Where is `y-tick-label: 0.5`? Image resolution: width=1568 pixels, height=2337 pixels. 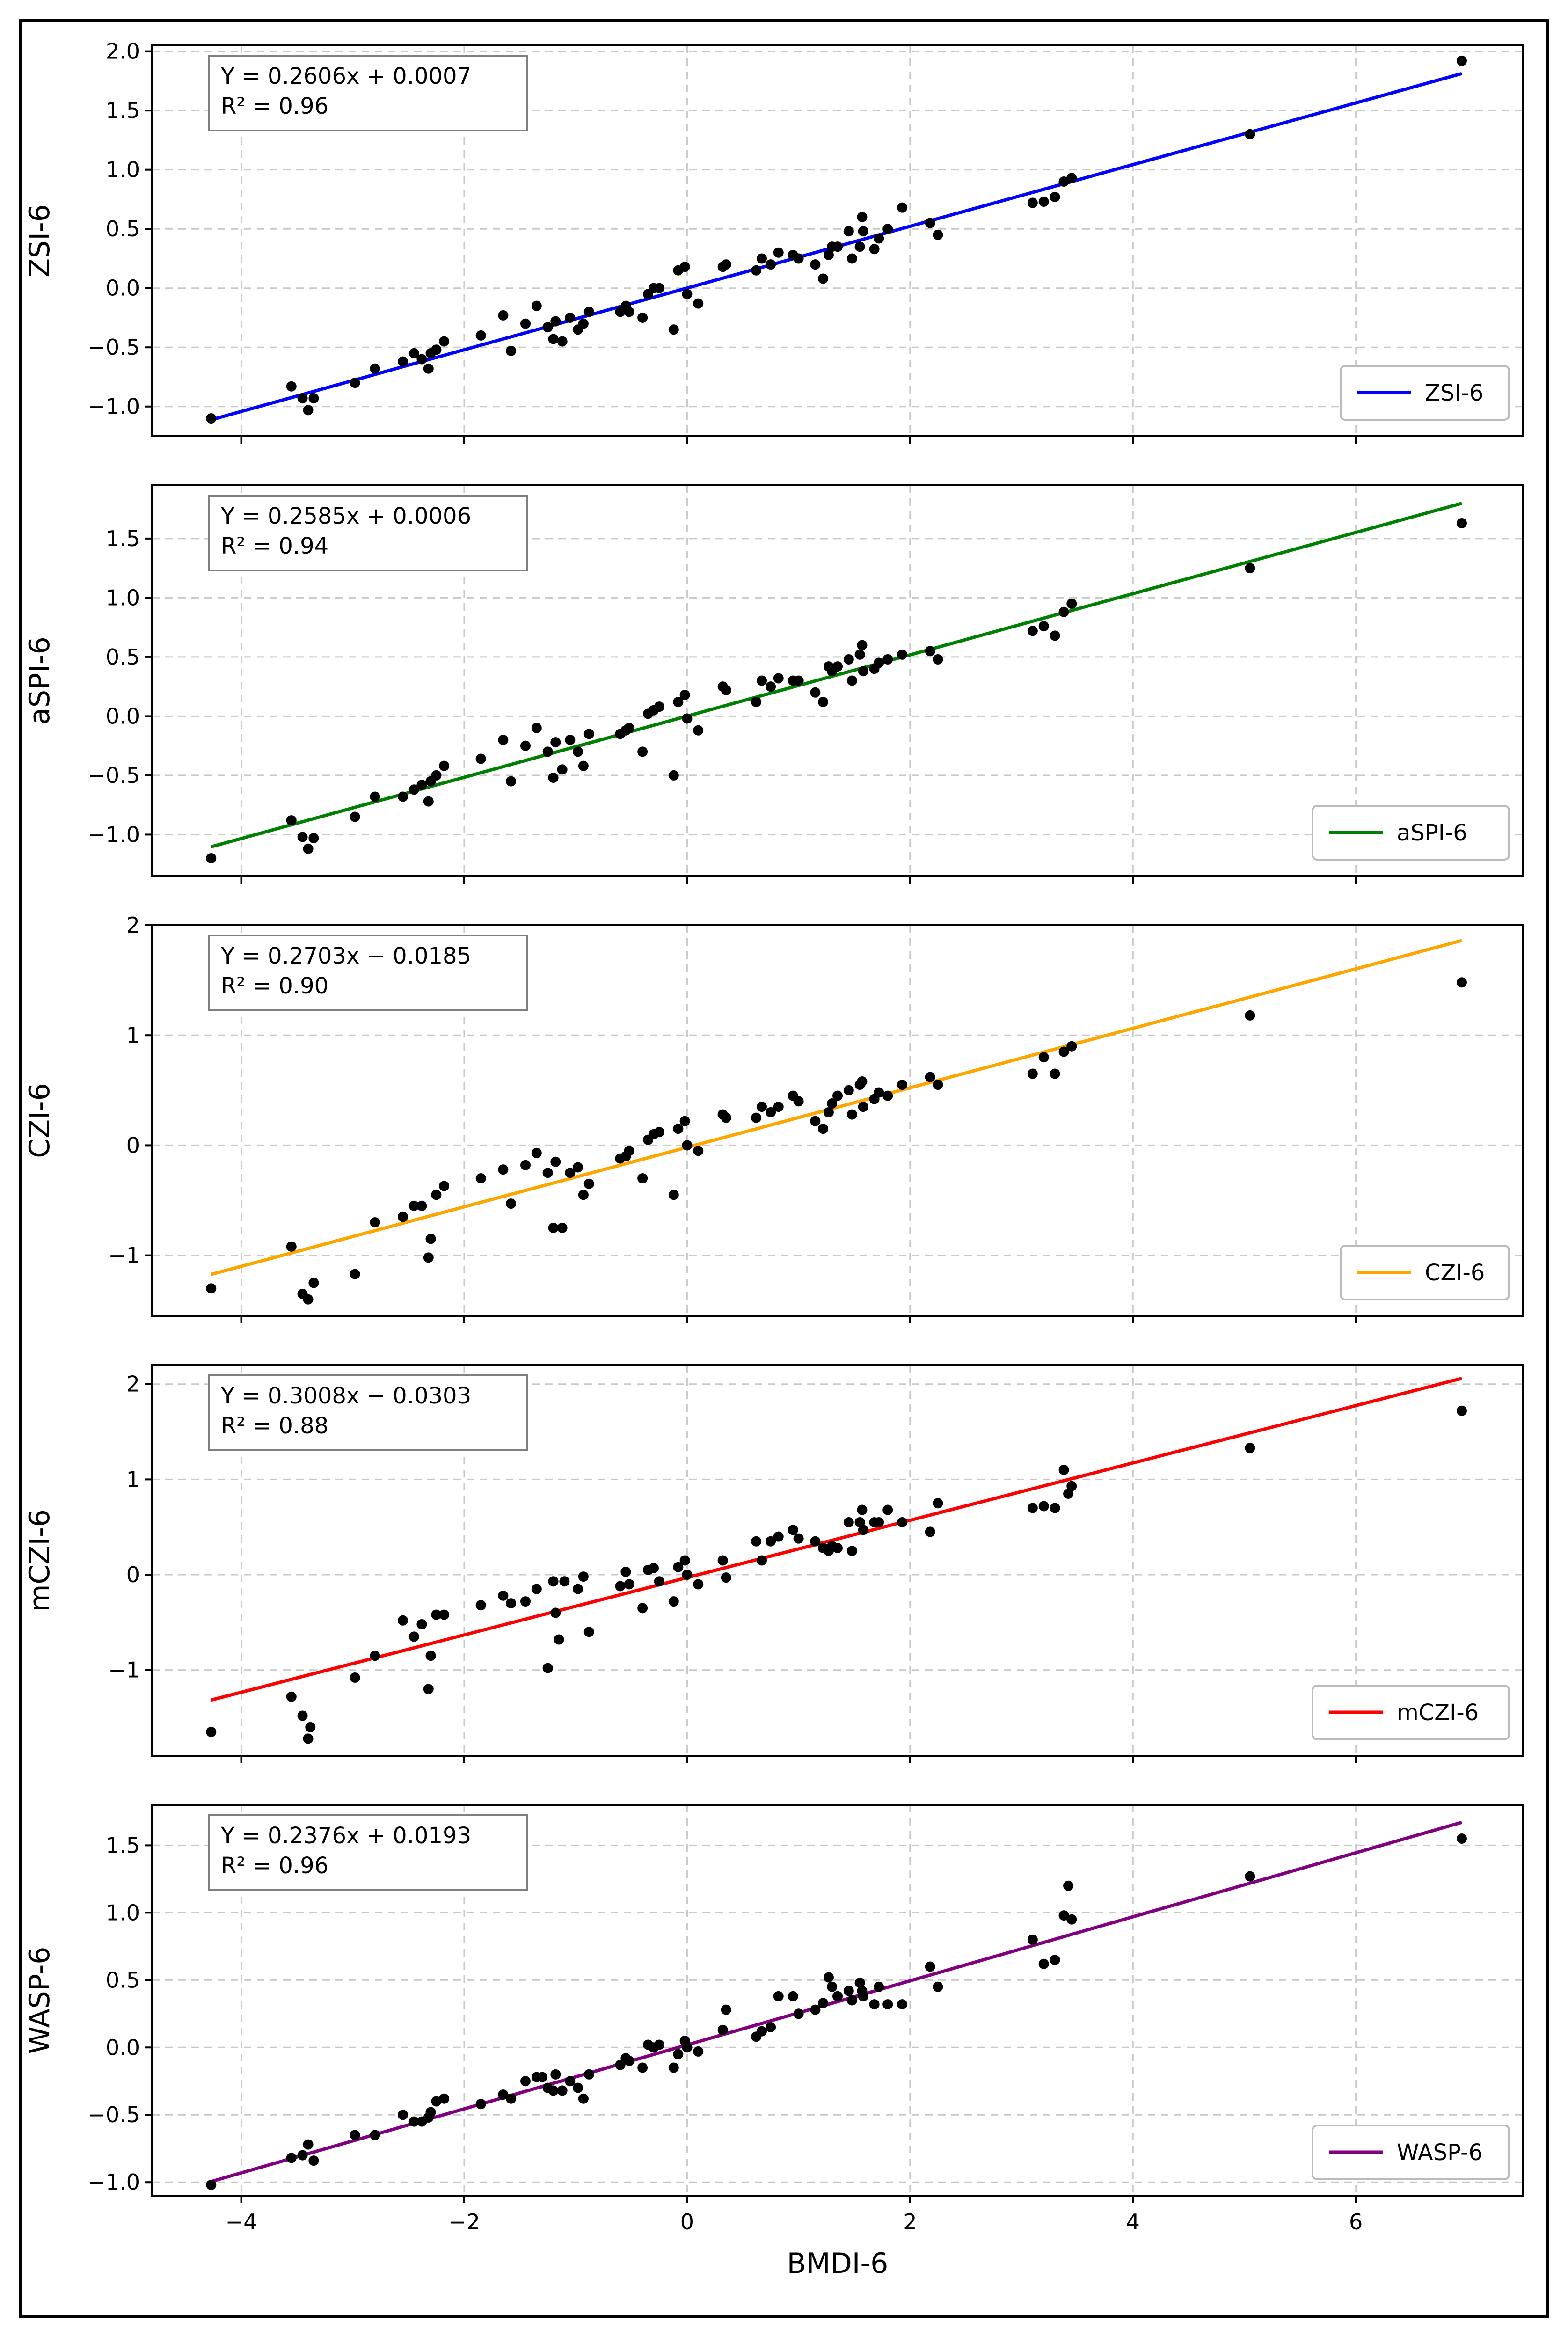 y-tick-label: 0.5 is located at coordinates (123, 228).